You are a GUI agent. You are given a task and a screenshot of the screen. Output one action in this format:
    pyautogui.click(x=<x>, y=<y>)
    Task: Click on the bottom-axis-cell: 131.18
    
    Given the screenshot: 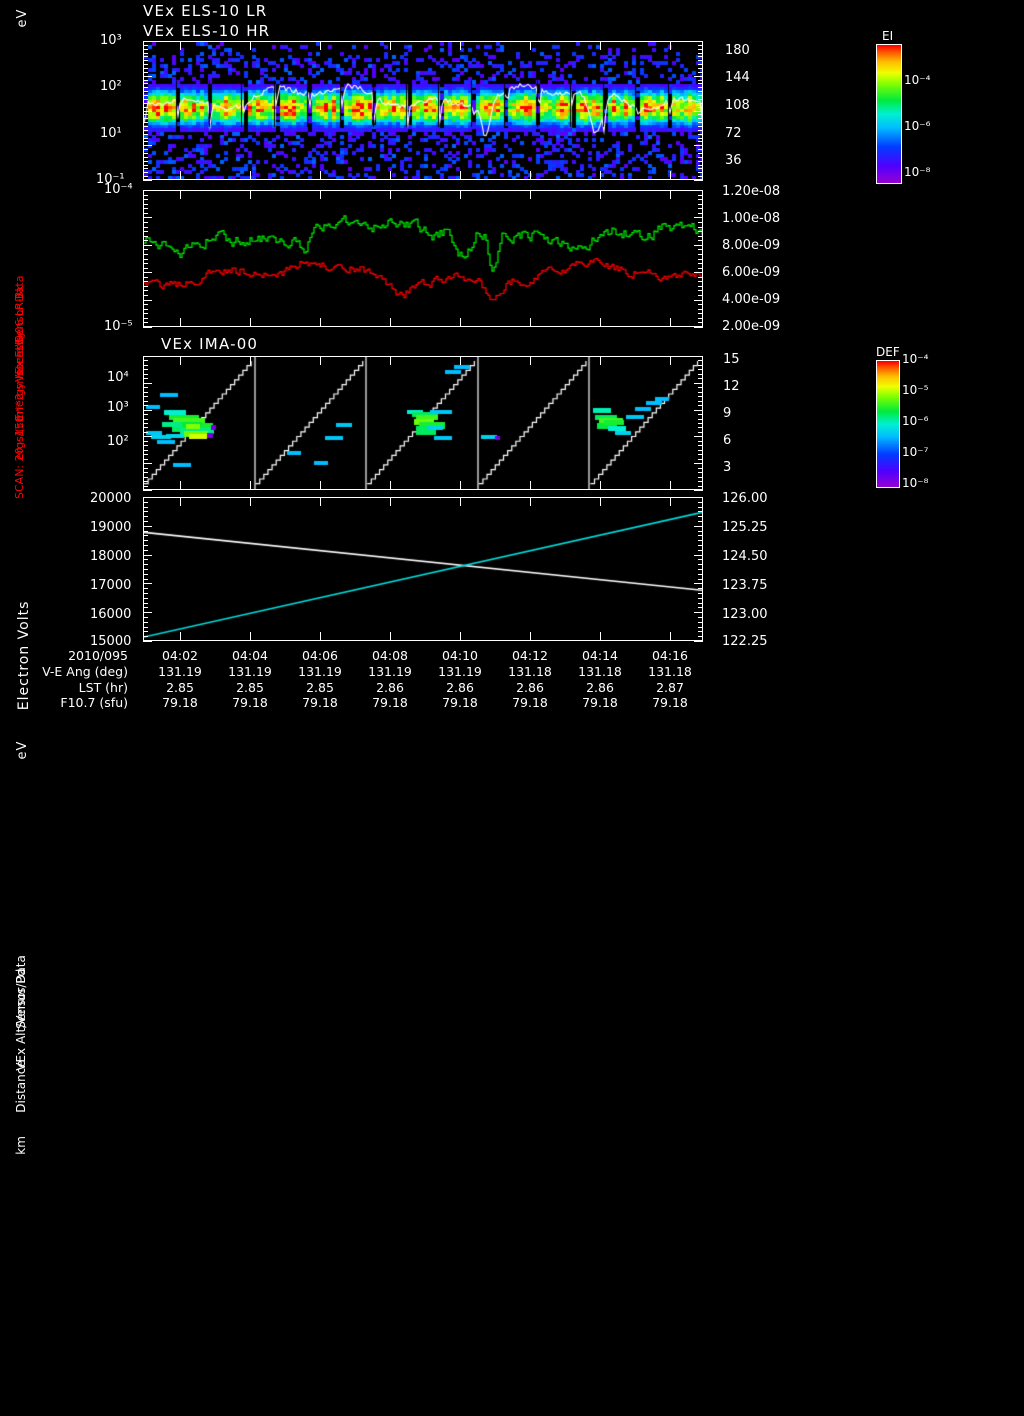 What is the action you would take?
    pyautogui.click(x=600, y=671)
    